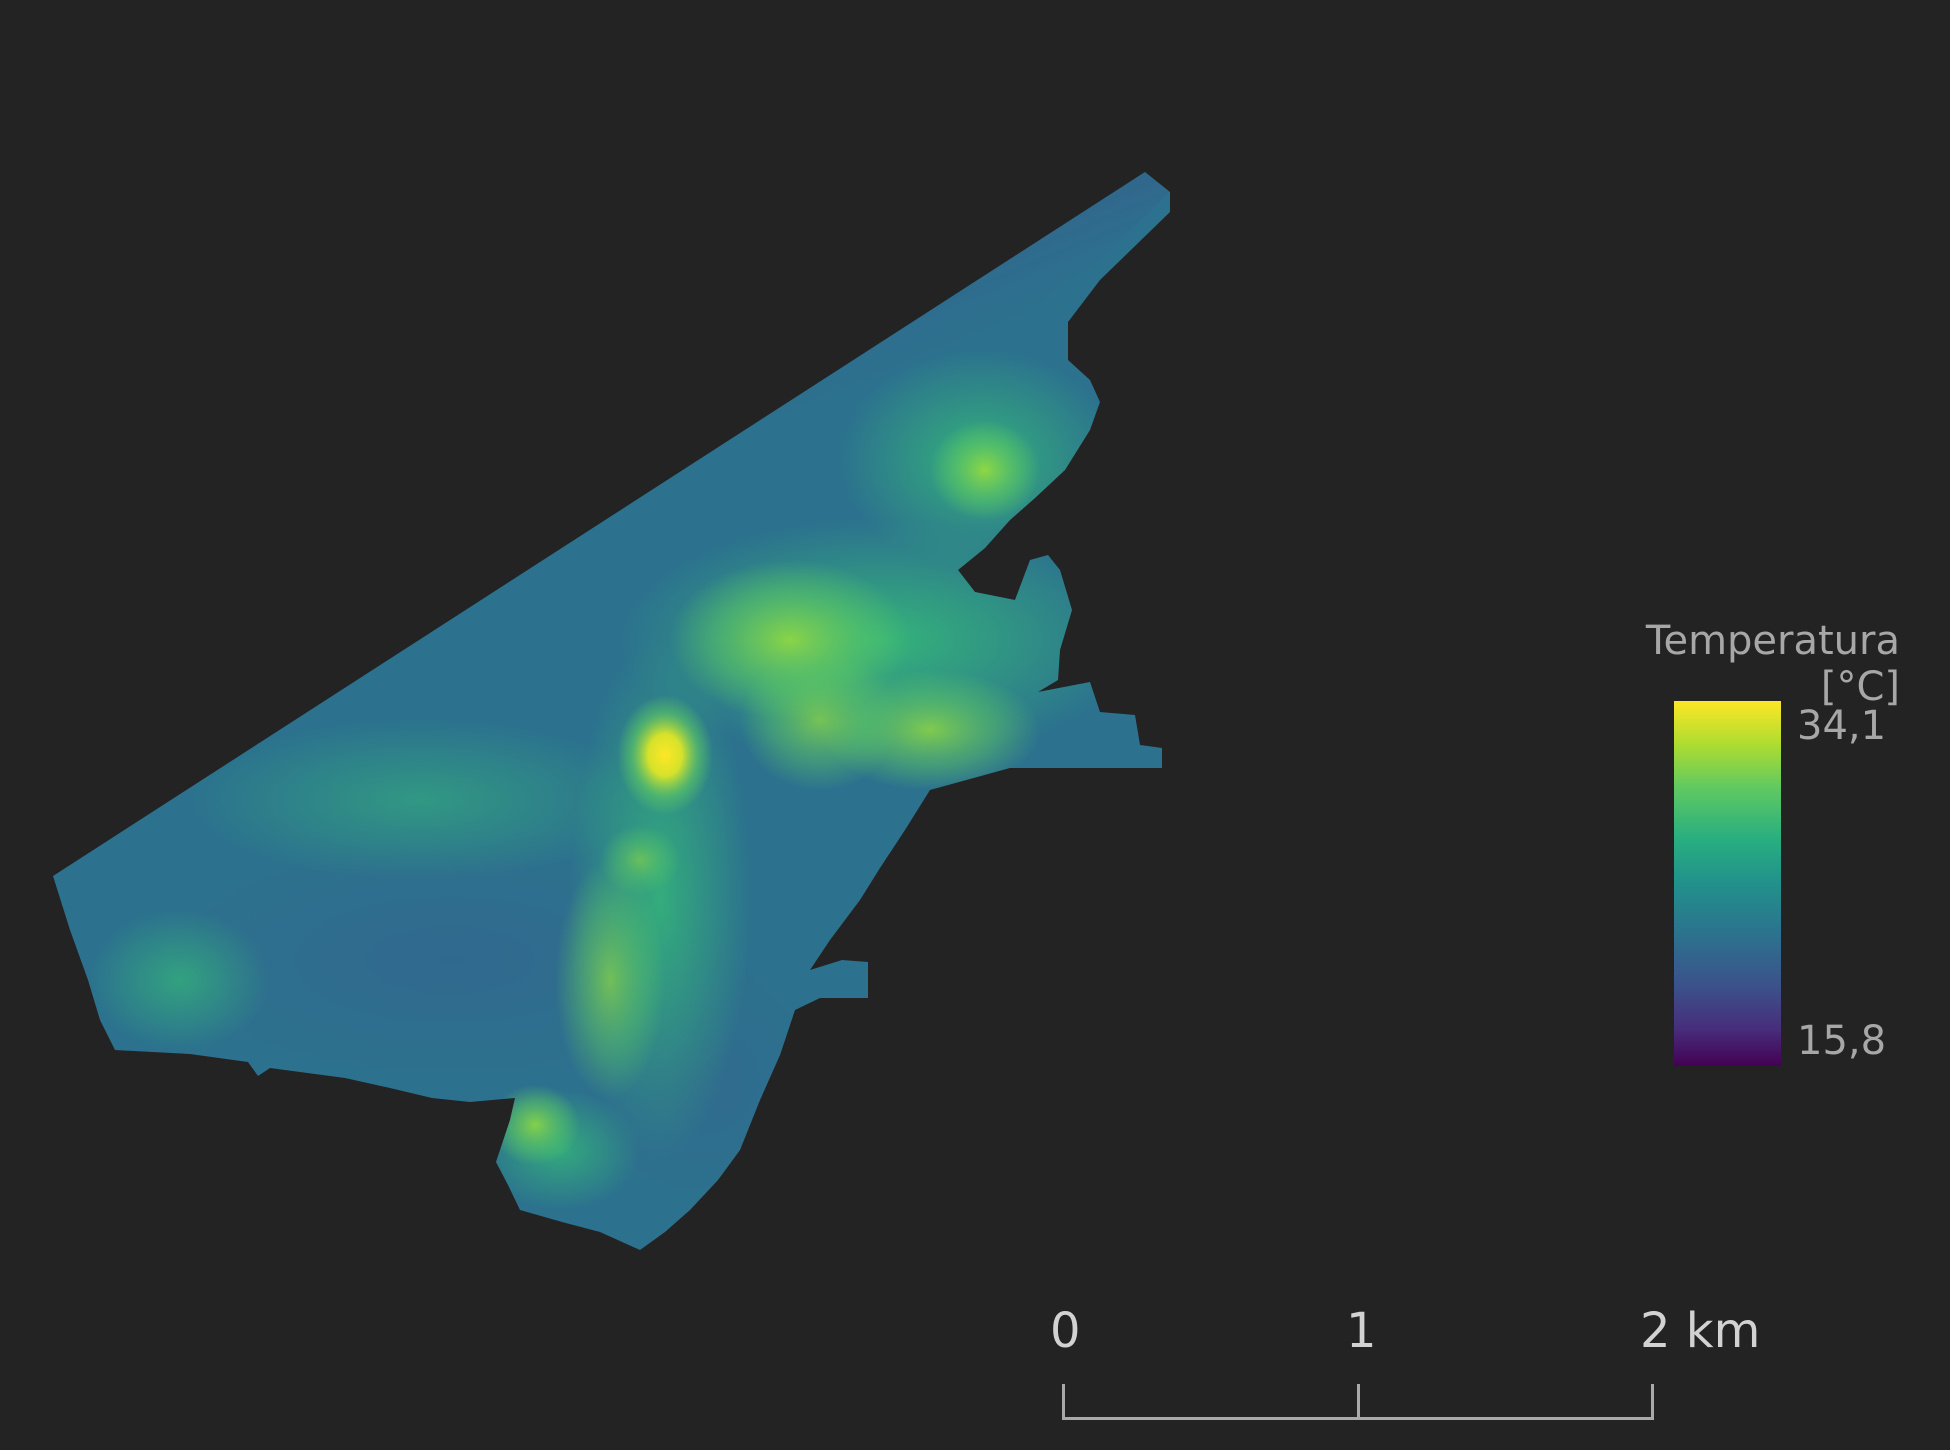 Image resolution: width=1950 pixels, height=1450 pixels. I want to click on legend-min-label: 15,8, so click(1842, 1041).